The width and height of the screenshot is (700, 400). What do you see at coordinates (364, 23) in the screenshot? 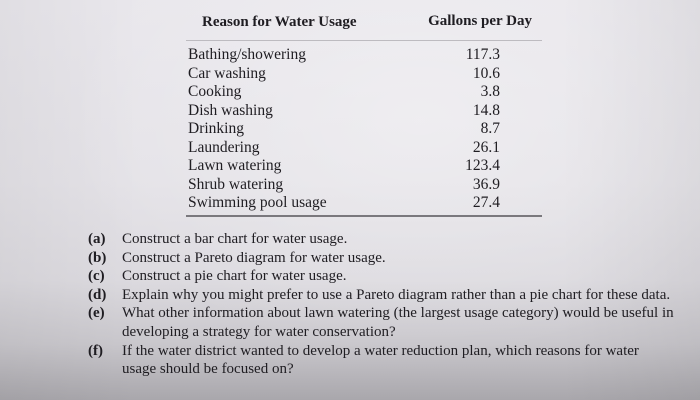
I see `table-header: Reason for Water Usage Gallons per Day` at bounding box center [364, 23].